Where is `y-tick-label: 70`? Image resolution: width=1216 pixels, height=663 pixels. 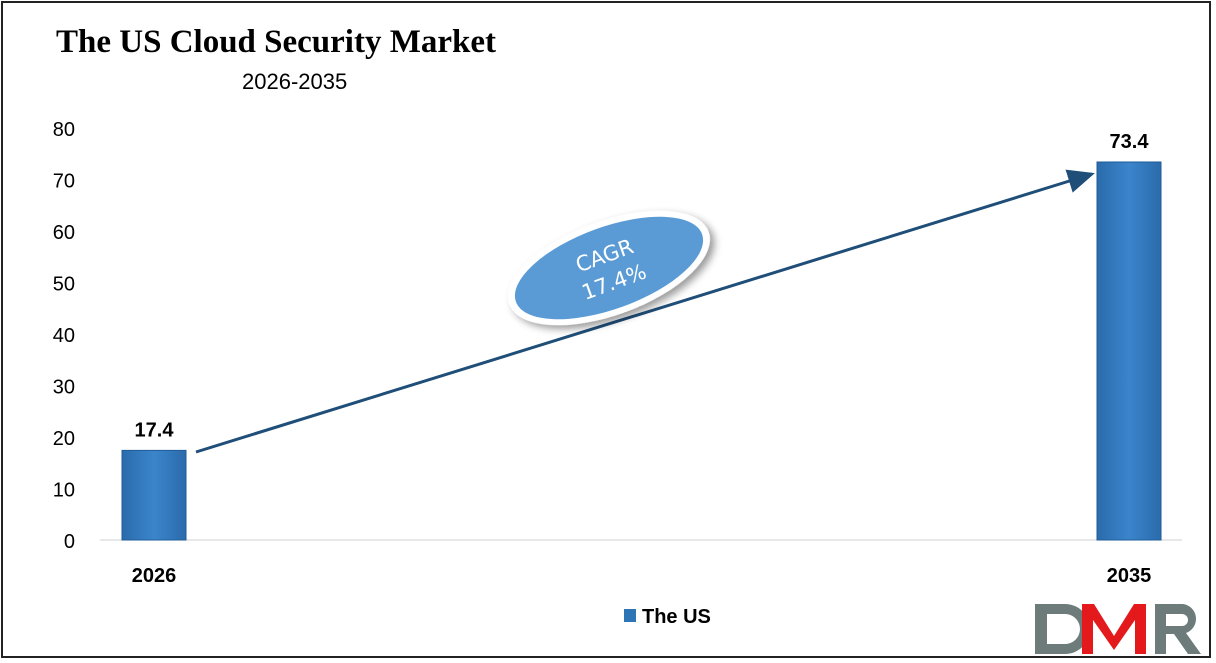
y-tick-label: 70 is located at coordinates (64, 182).